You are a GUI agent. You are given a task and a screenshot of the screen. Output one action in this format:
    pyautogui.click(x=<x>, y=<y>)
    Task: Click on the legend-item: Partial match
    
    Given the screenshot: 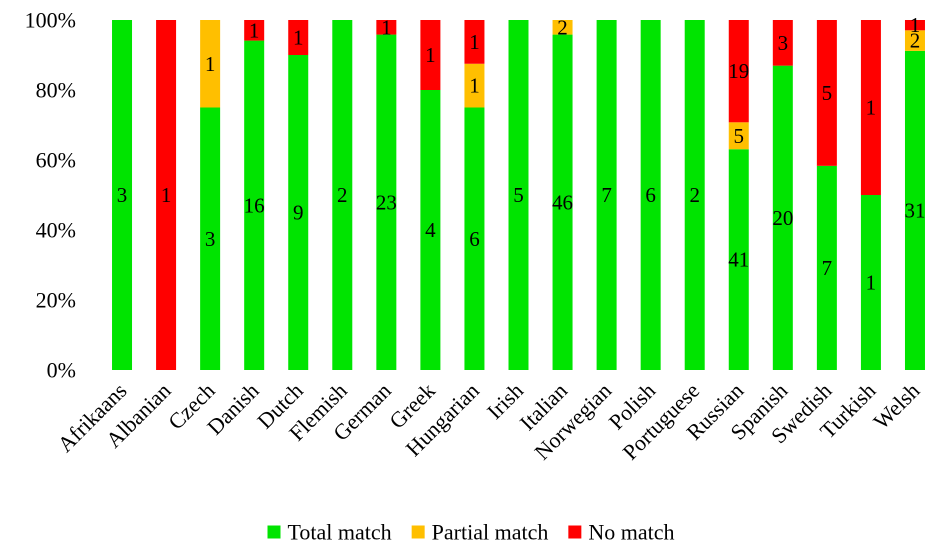 What is the action you would take?
    pyautogui.click(x=480, y=532)
    